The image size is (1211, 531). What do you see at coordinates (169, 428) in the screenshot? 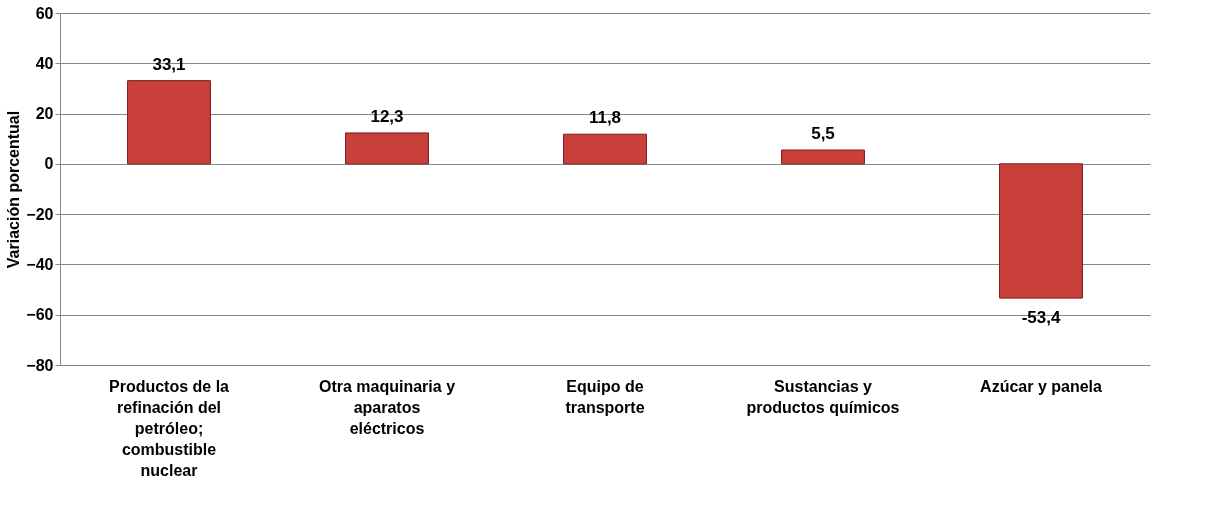
I see `x-tick-label: Productos de la refinación del petróleo; combustible nuclear` at bounding box center [169, 428].